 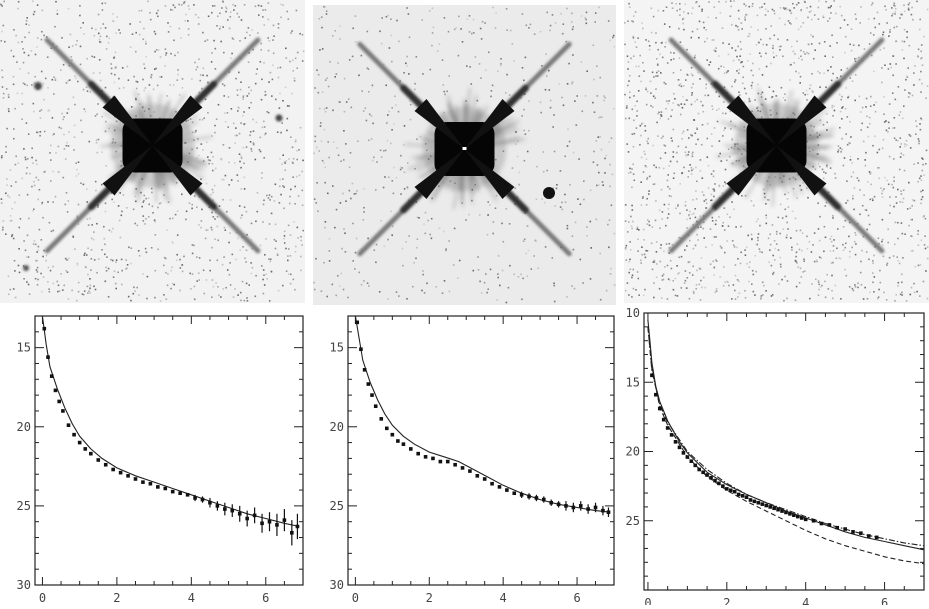 I want to click on y-tick-label: 20, so click(x=24, y=427).